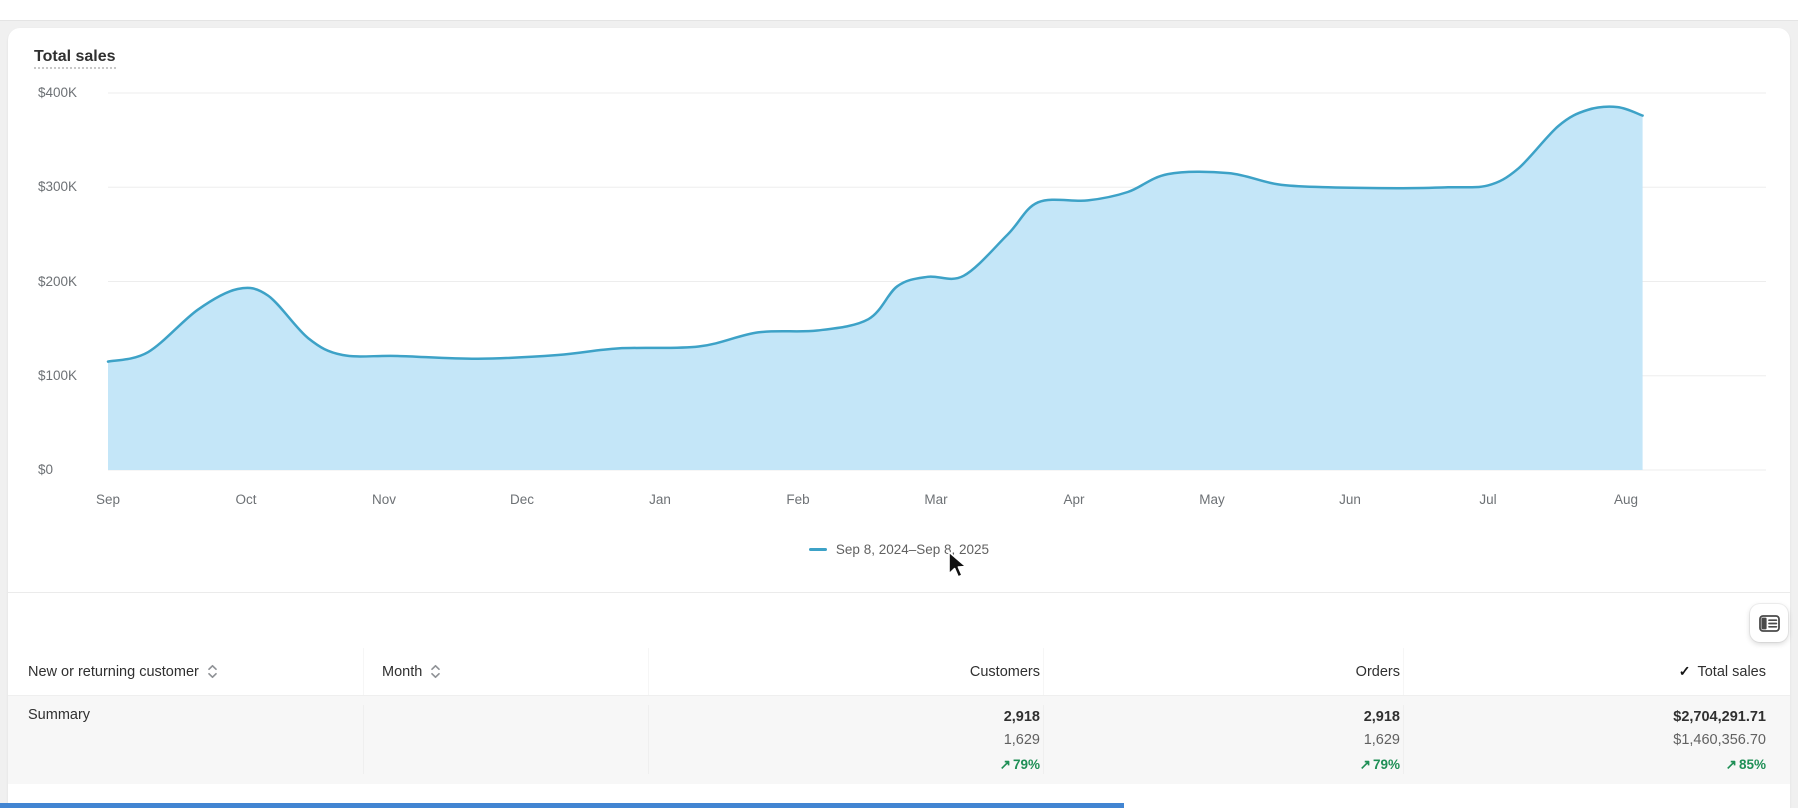 This screenshot has width=1798, height=808. I want to click on bottom-progress-bar, so click(562, 805).